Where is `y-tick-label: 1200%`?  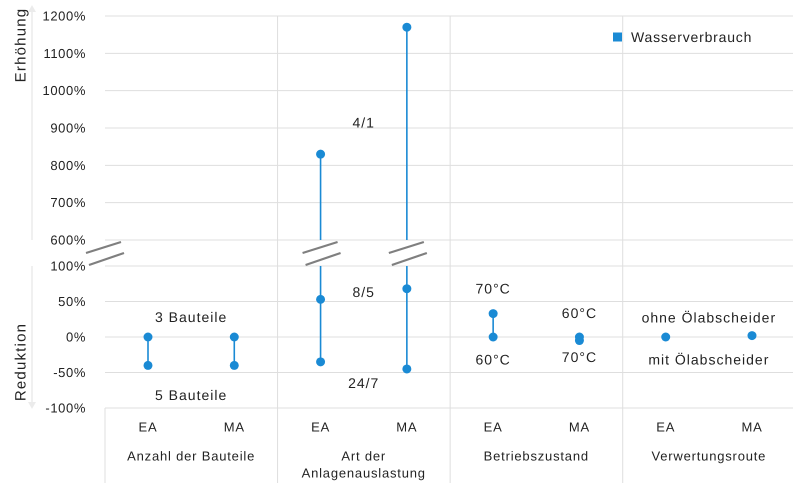 y-tick-label: 1200% is located at coordinates (64, 16).